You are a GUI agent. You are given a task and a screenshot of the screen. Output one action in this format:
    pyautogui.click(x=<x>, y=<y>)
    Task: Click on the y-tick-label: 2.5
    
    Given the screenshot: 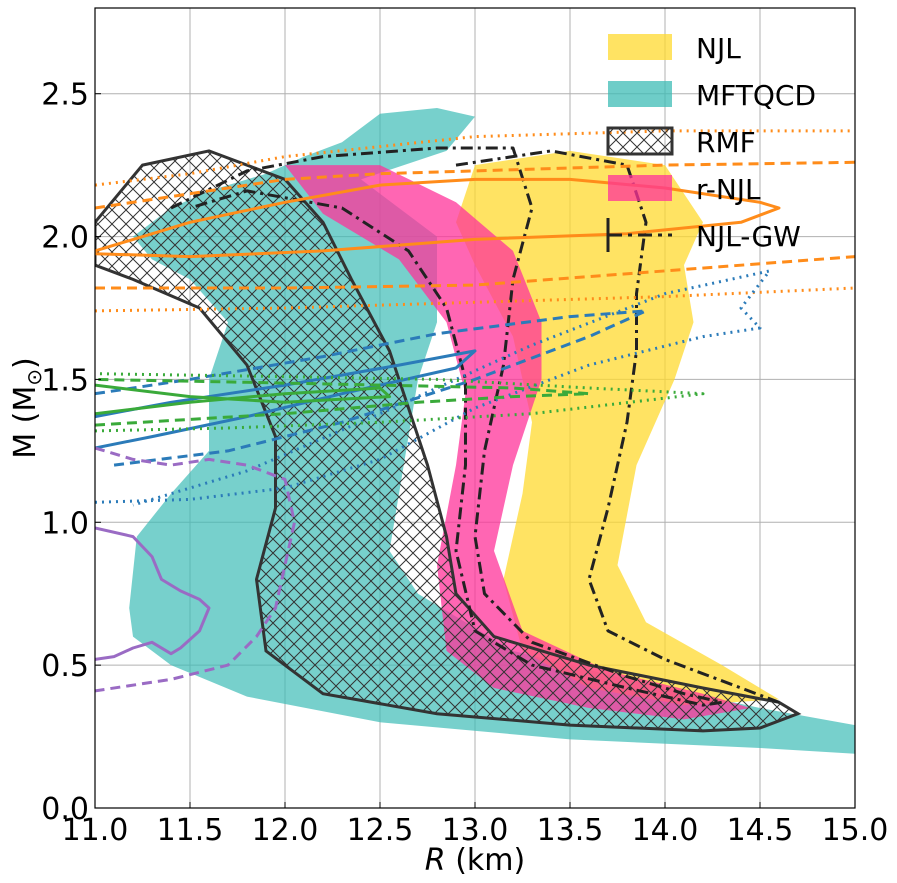 What is the action you would take?
    pyautogui.click(x=65, y=95)
    